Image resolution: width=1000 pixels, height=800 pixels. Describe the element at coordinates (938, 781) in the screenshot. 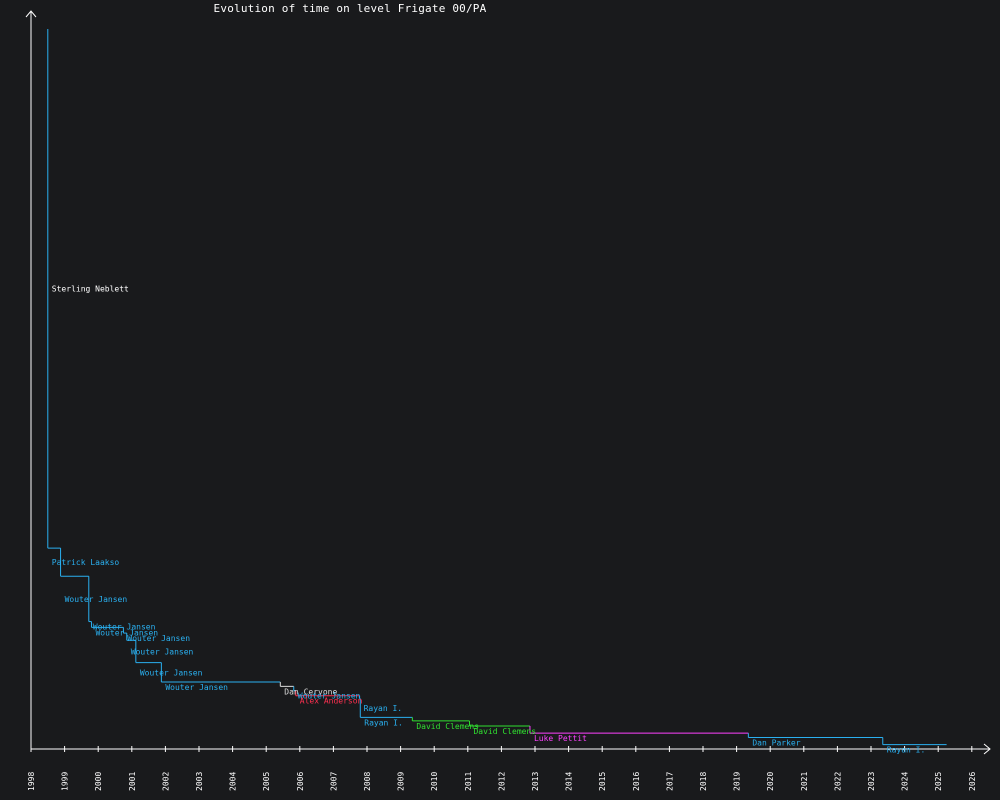

I see `x-tick-label: 2025` at that location.